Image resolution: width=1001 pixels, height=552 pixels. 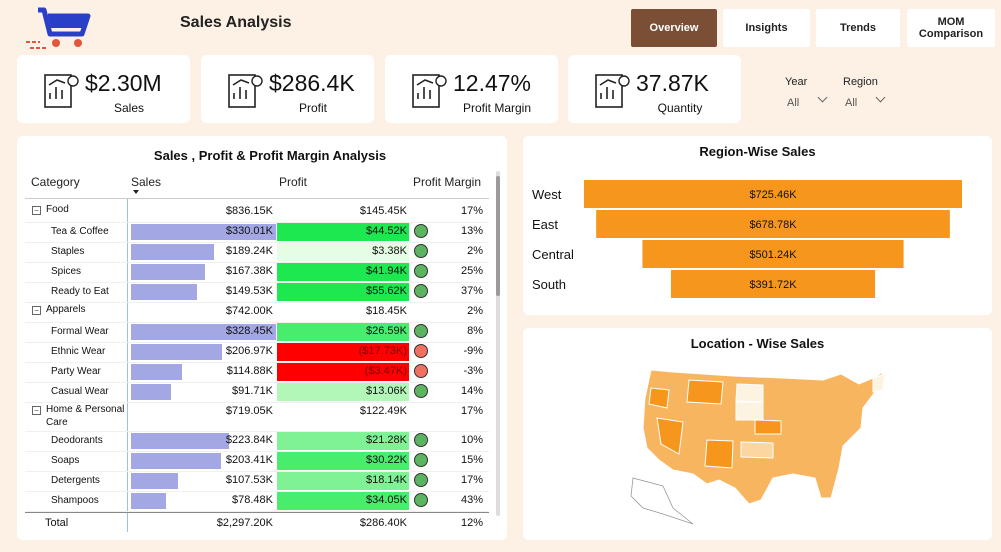 What do you see at coordinates (549, 284) in the screenshot?
I see `category-label: South` at bounding box center [549, 284].